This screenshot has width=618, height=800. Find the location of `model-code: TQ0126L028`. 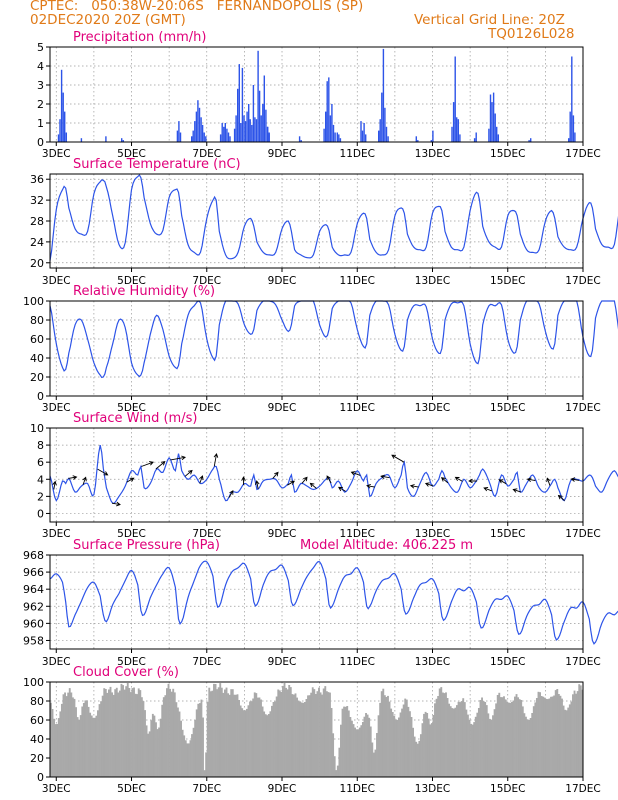

model-code: TQ0126L028 is located at coordinates (531, 34).